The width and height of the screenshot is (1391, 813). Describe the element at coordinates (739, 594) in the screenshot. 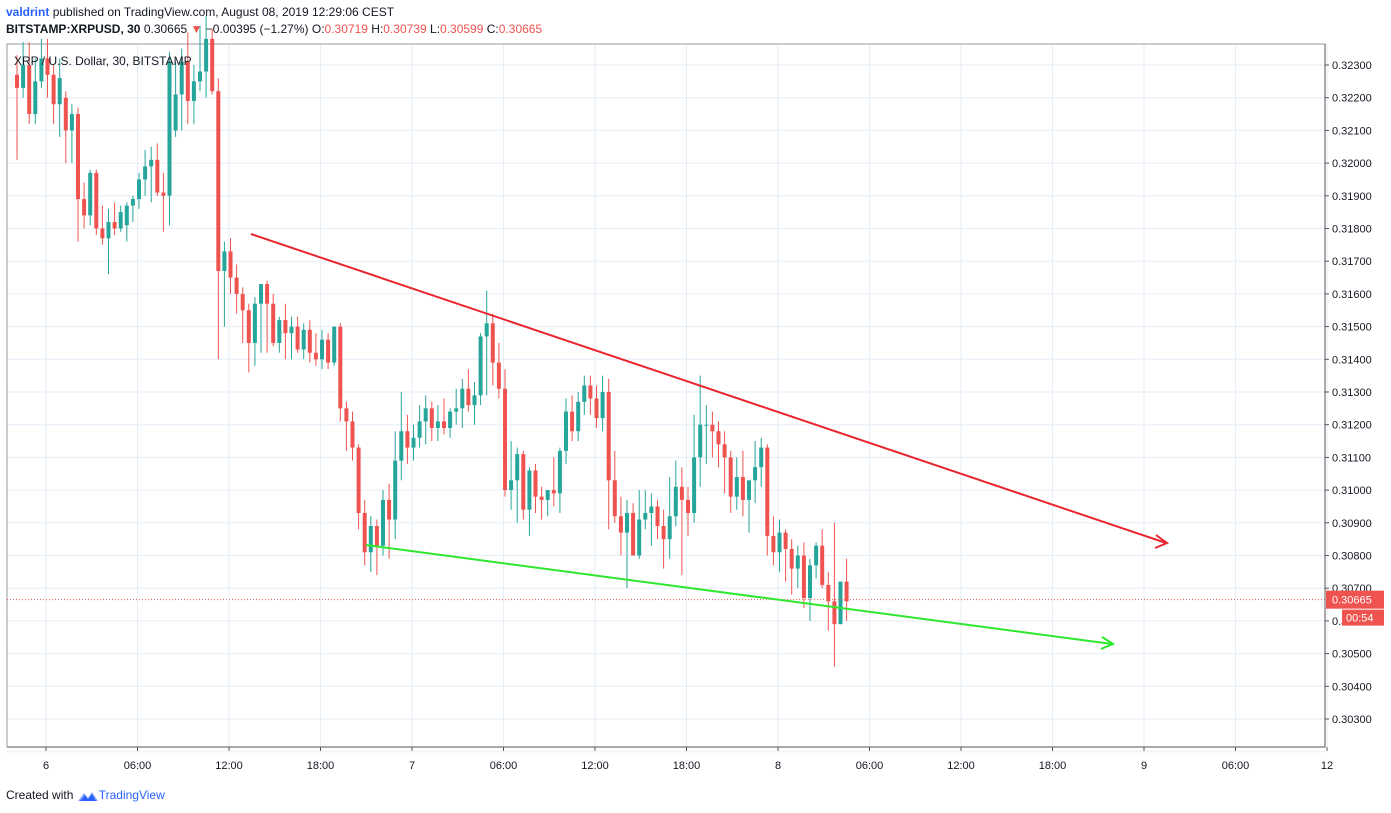

I see `support-trendline` at that location.